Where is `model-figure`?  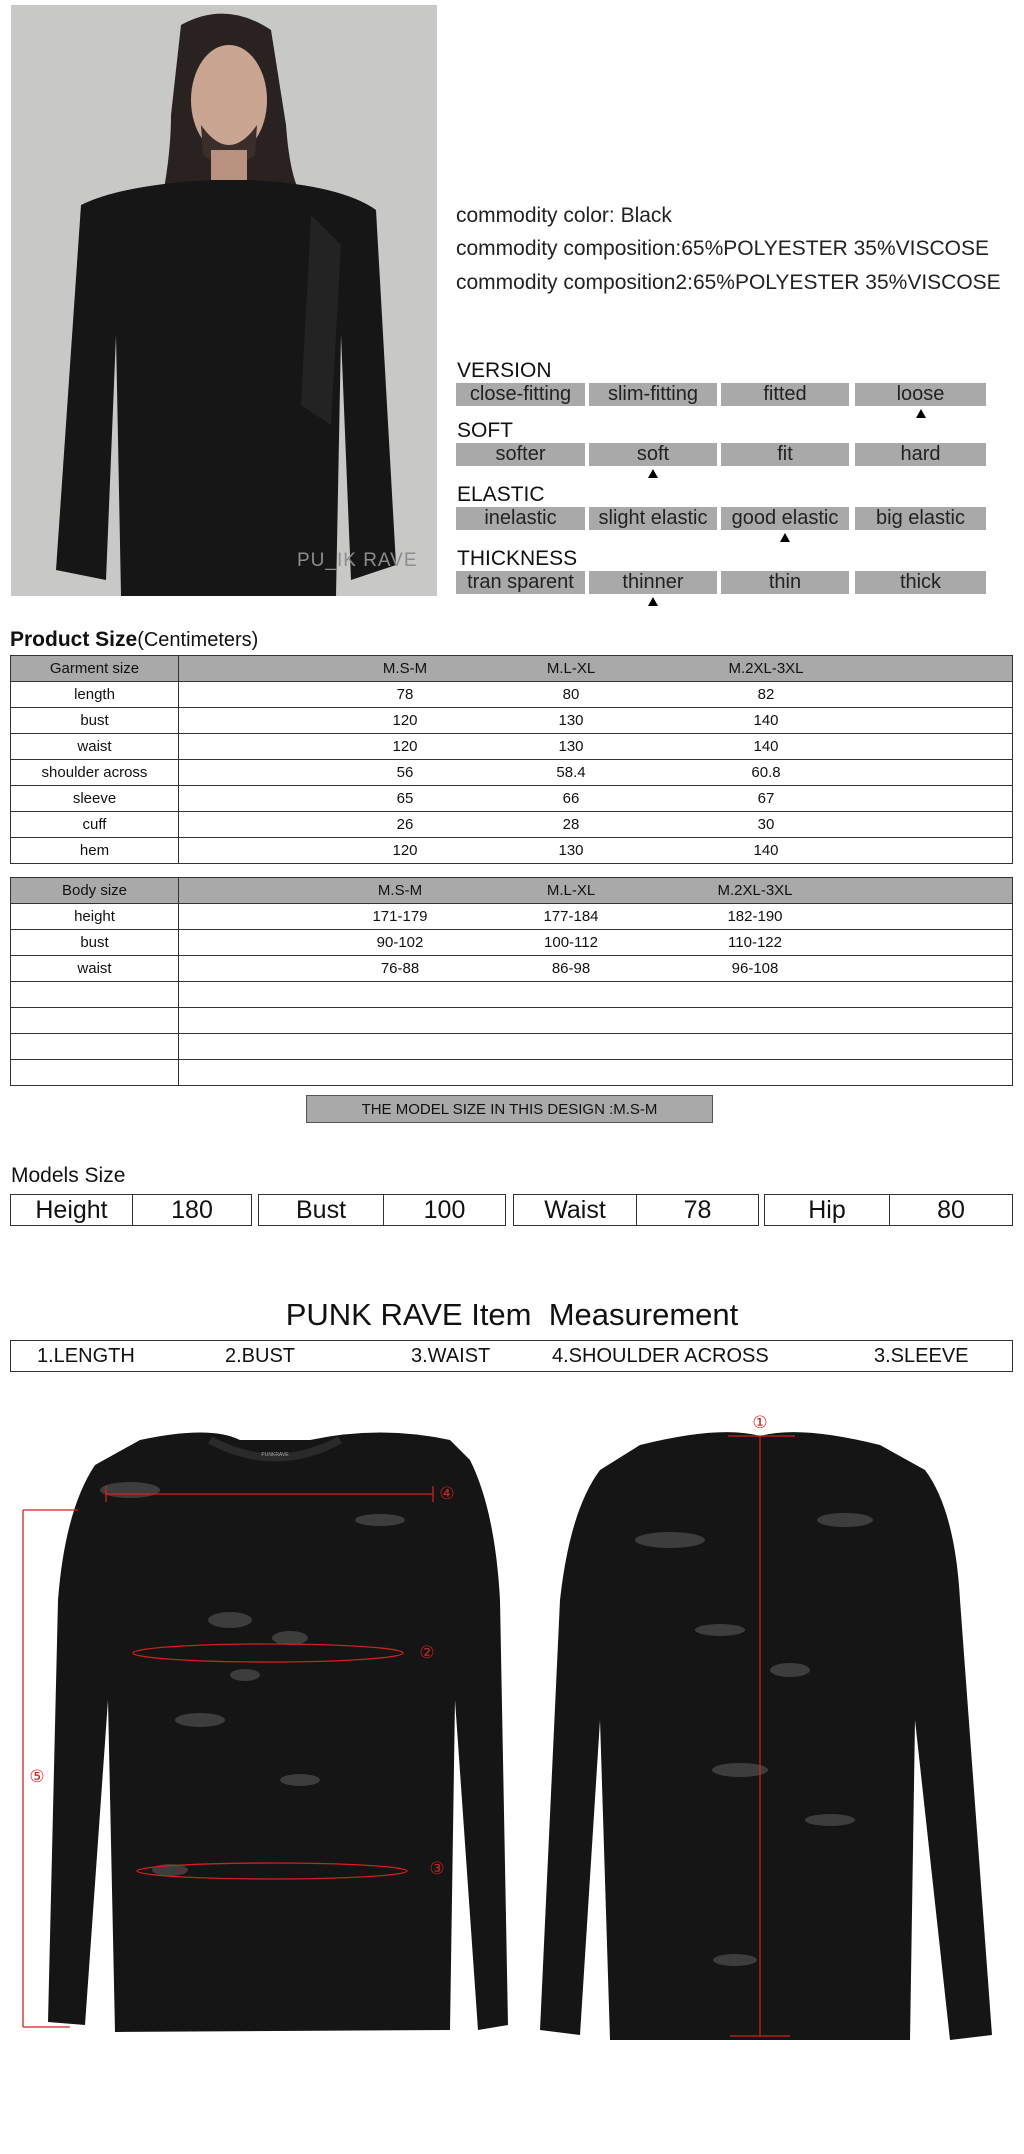 model-figure is located at coordinates (226, 304).